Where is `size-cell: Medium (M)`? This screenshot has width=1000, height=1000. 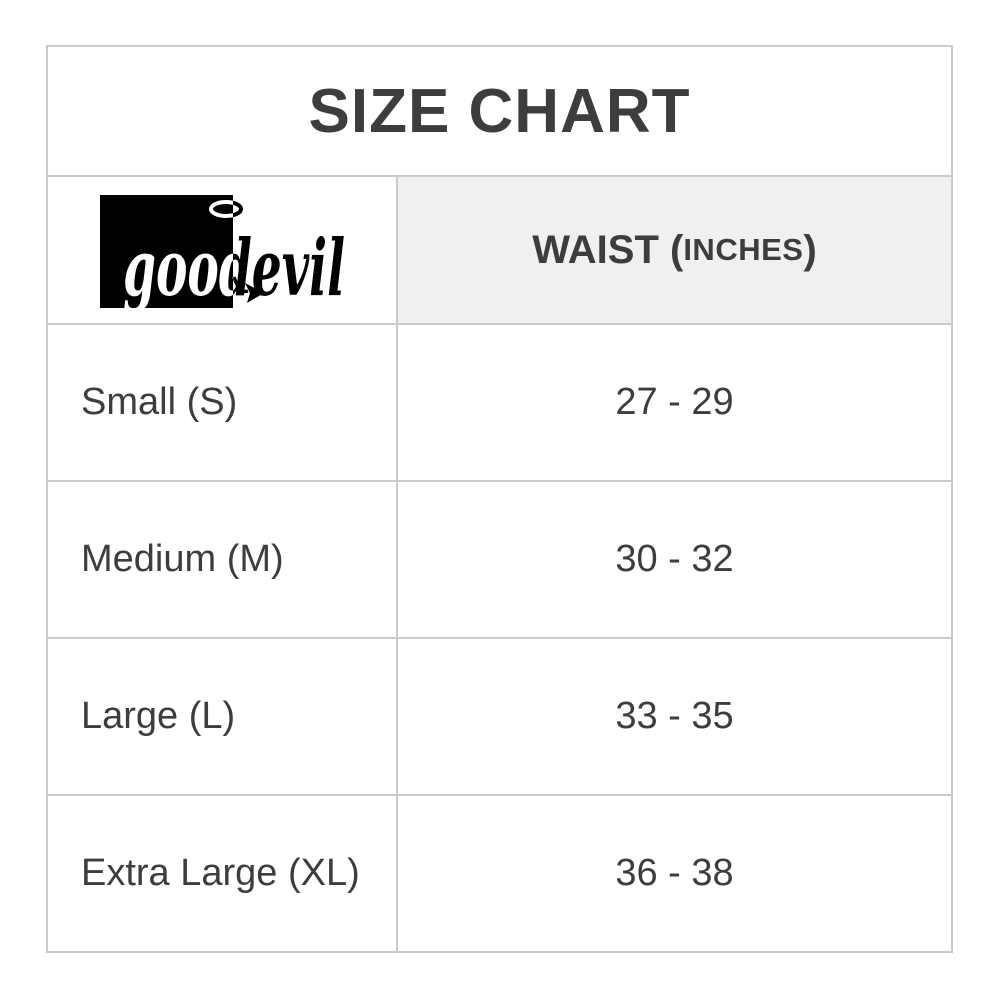
size-cell: Medium (M) is located at coordinates (223, 559).